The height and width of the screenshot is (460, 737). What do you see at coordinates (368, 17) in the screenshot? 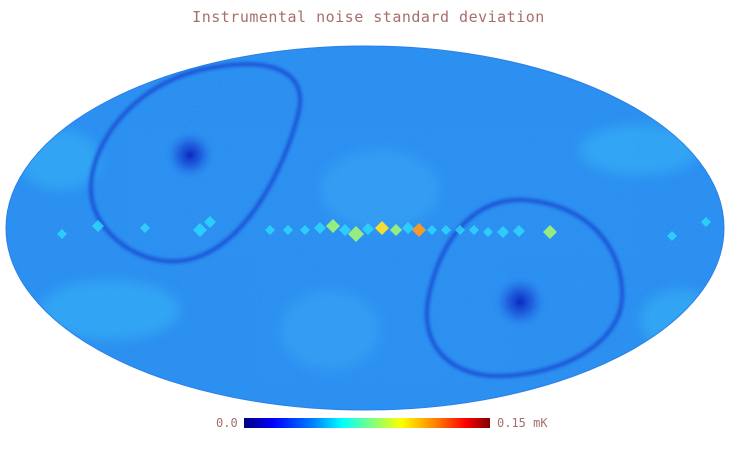
I see `map-title: Instrumental noise standard deviation` at bounding box center [368, 17].